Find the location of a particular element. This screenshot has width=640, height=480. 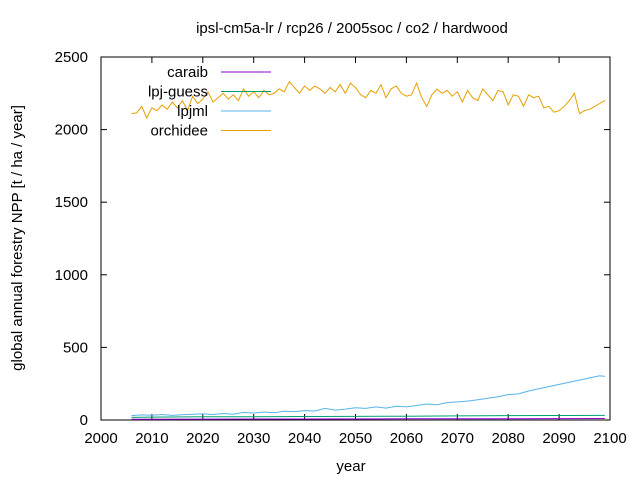

series-line-orchidee is located at coordinates (368, 100).